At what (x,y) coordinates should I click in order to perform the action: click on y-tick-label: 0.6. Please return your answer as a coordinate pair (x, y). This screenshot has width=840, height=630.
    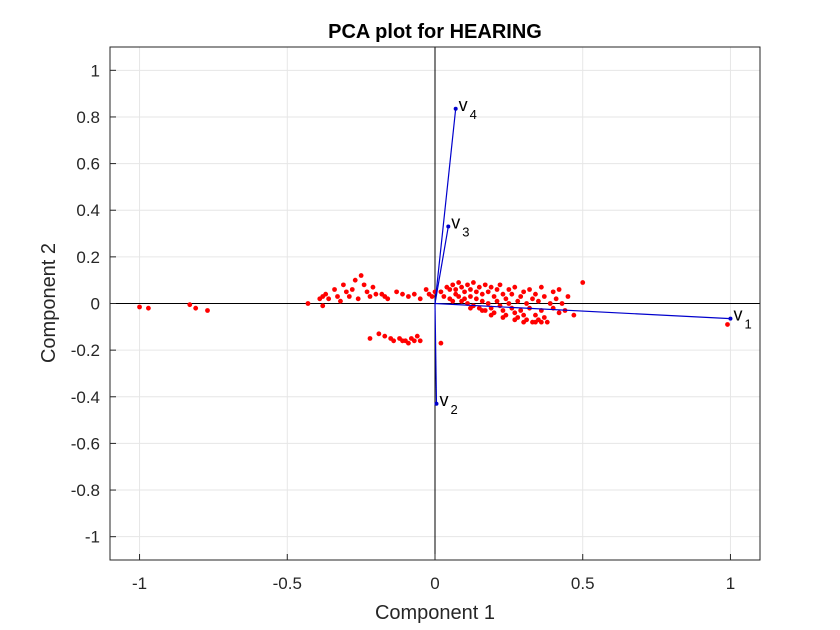
    Looking at the image, I should click on (88, 164).